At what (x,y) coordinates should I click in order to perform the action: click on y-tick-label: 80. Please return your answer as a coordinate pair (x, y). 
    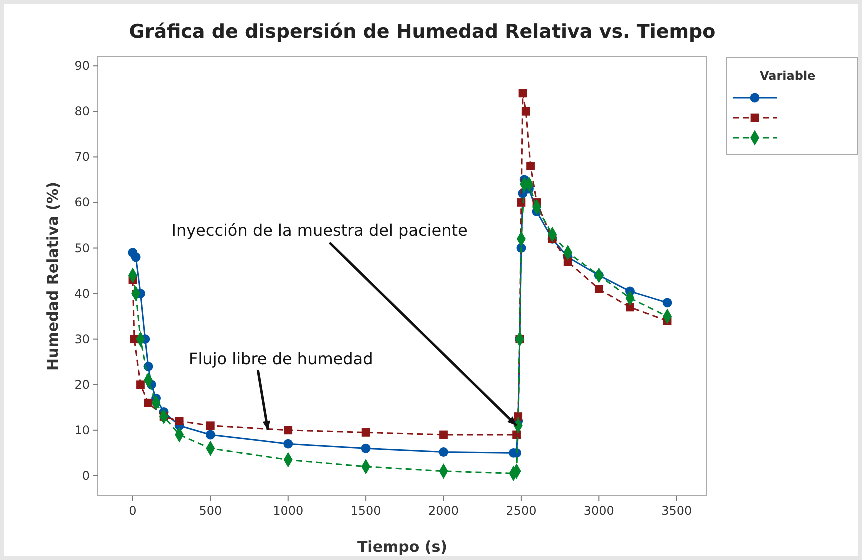
    Looking at the image, I should click on (82, 111).